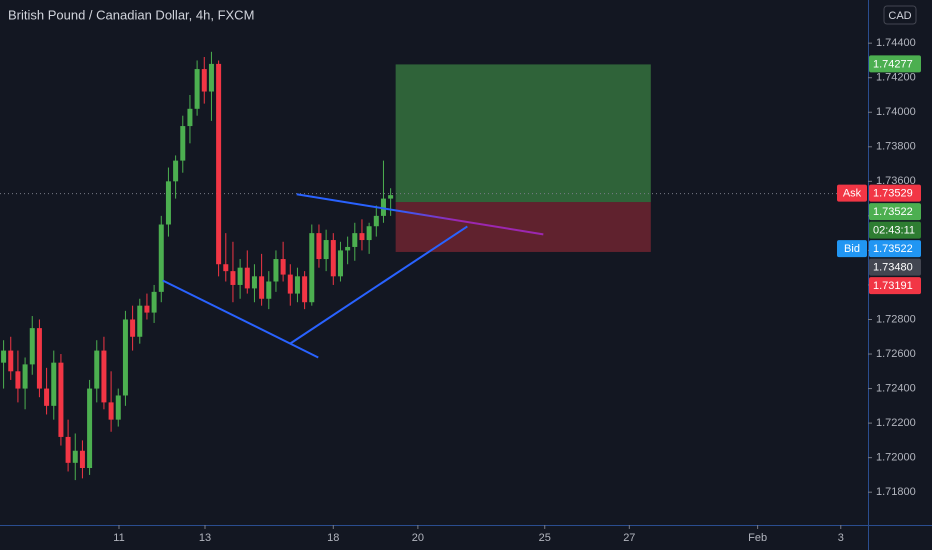 Image resolution: width=932 pixels, height=550 pixels. I want to click on price-label: 1.73480, so click(893, 268).